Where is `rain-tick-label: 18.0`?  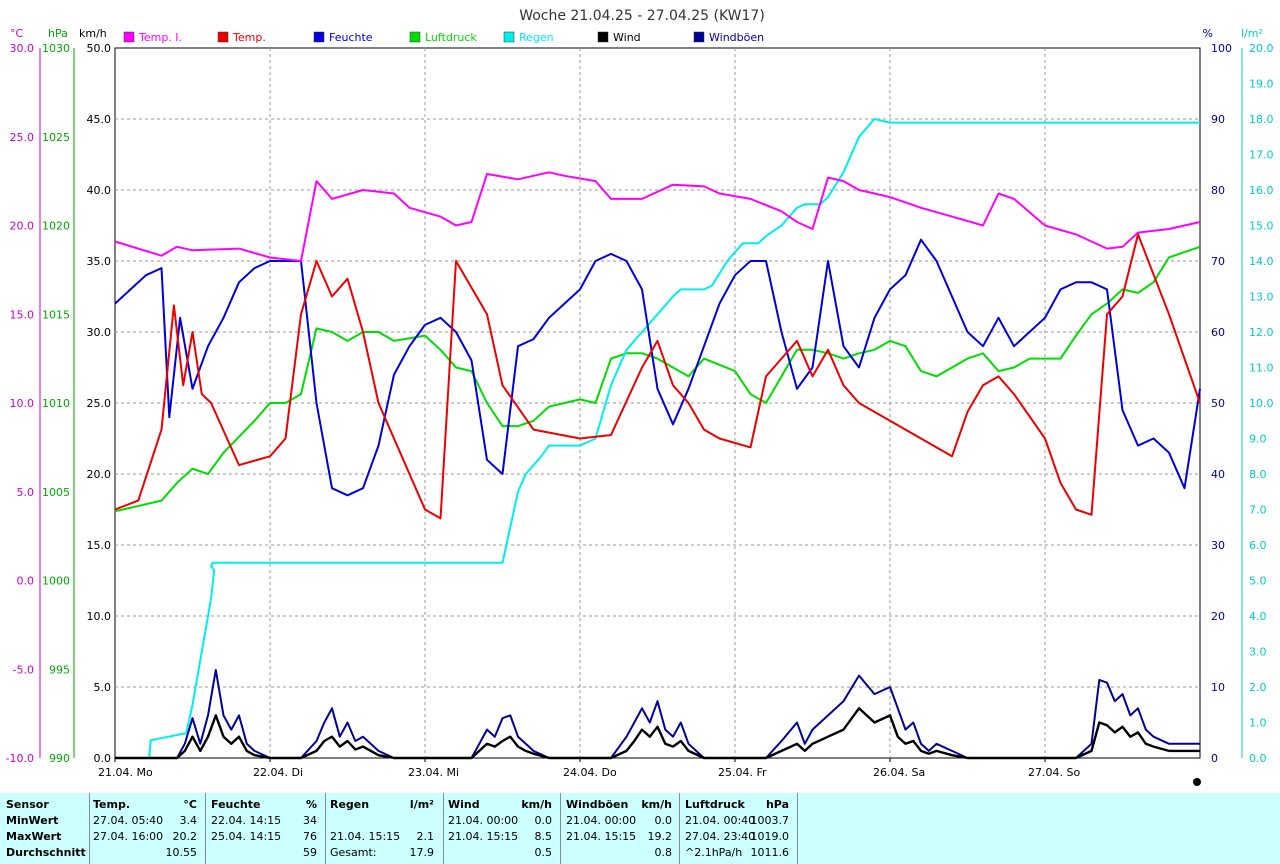 rain-tick-label: 18.0 is located at coordinates (1261, 119).